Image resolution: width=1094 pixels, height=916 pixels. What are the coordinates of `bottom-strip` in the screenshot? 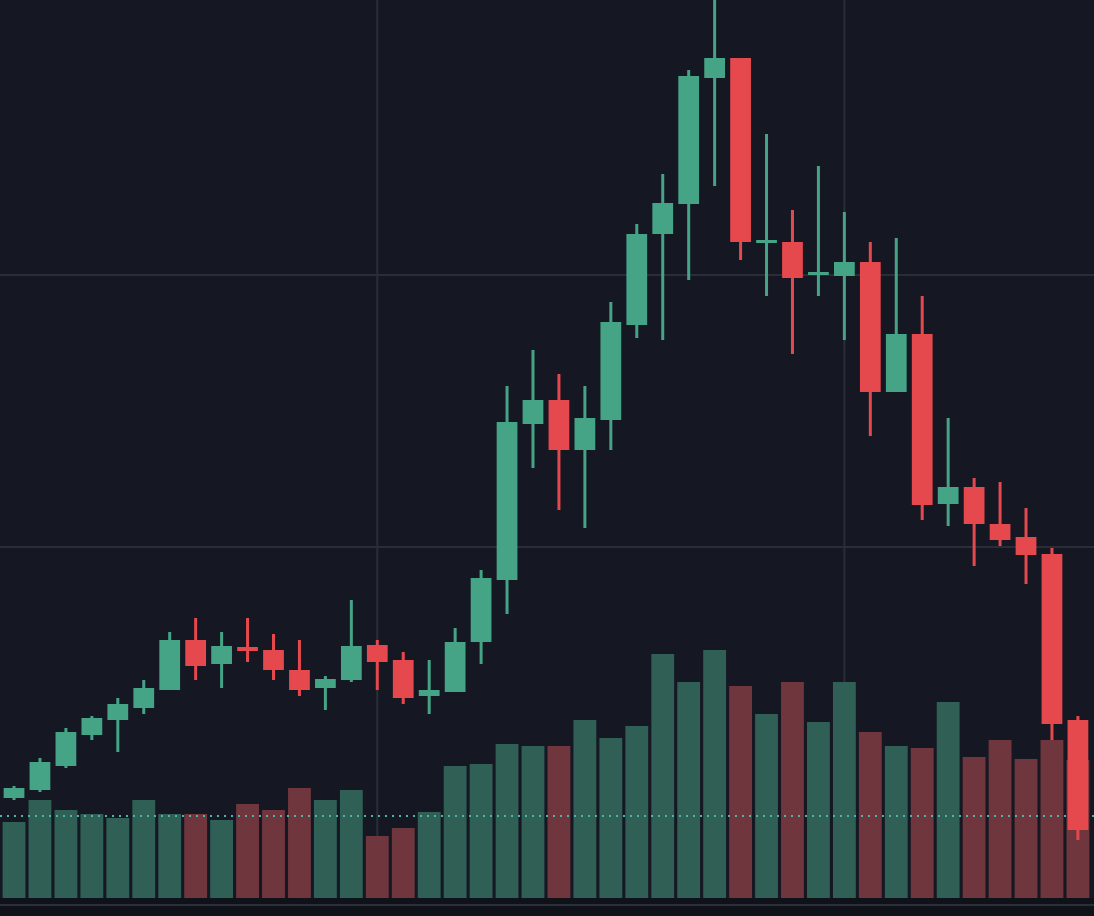 It's located at (547, 907).